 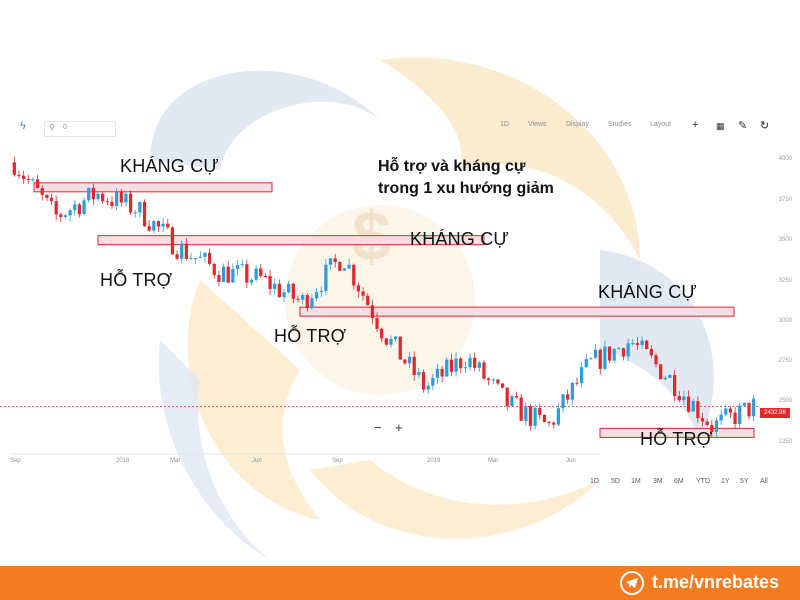 I want to click on reset-icon: ↻, so click(x=765, y=126).